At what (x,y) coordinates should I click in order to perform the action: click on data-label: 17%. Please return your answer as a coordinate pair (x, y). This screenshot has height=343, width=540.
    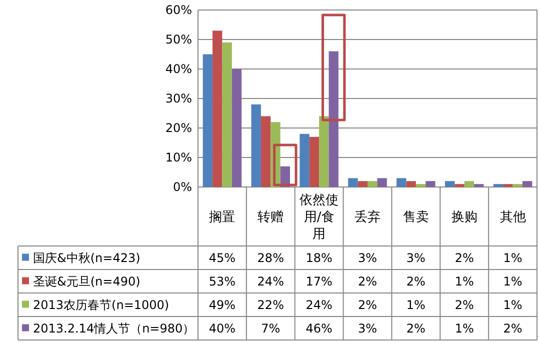
    Looking at the image, I should click on (319, 281).